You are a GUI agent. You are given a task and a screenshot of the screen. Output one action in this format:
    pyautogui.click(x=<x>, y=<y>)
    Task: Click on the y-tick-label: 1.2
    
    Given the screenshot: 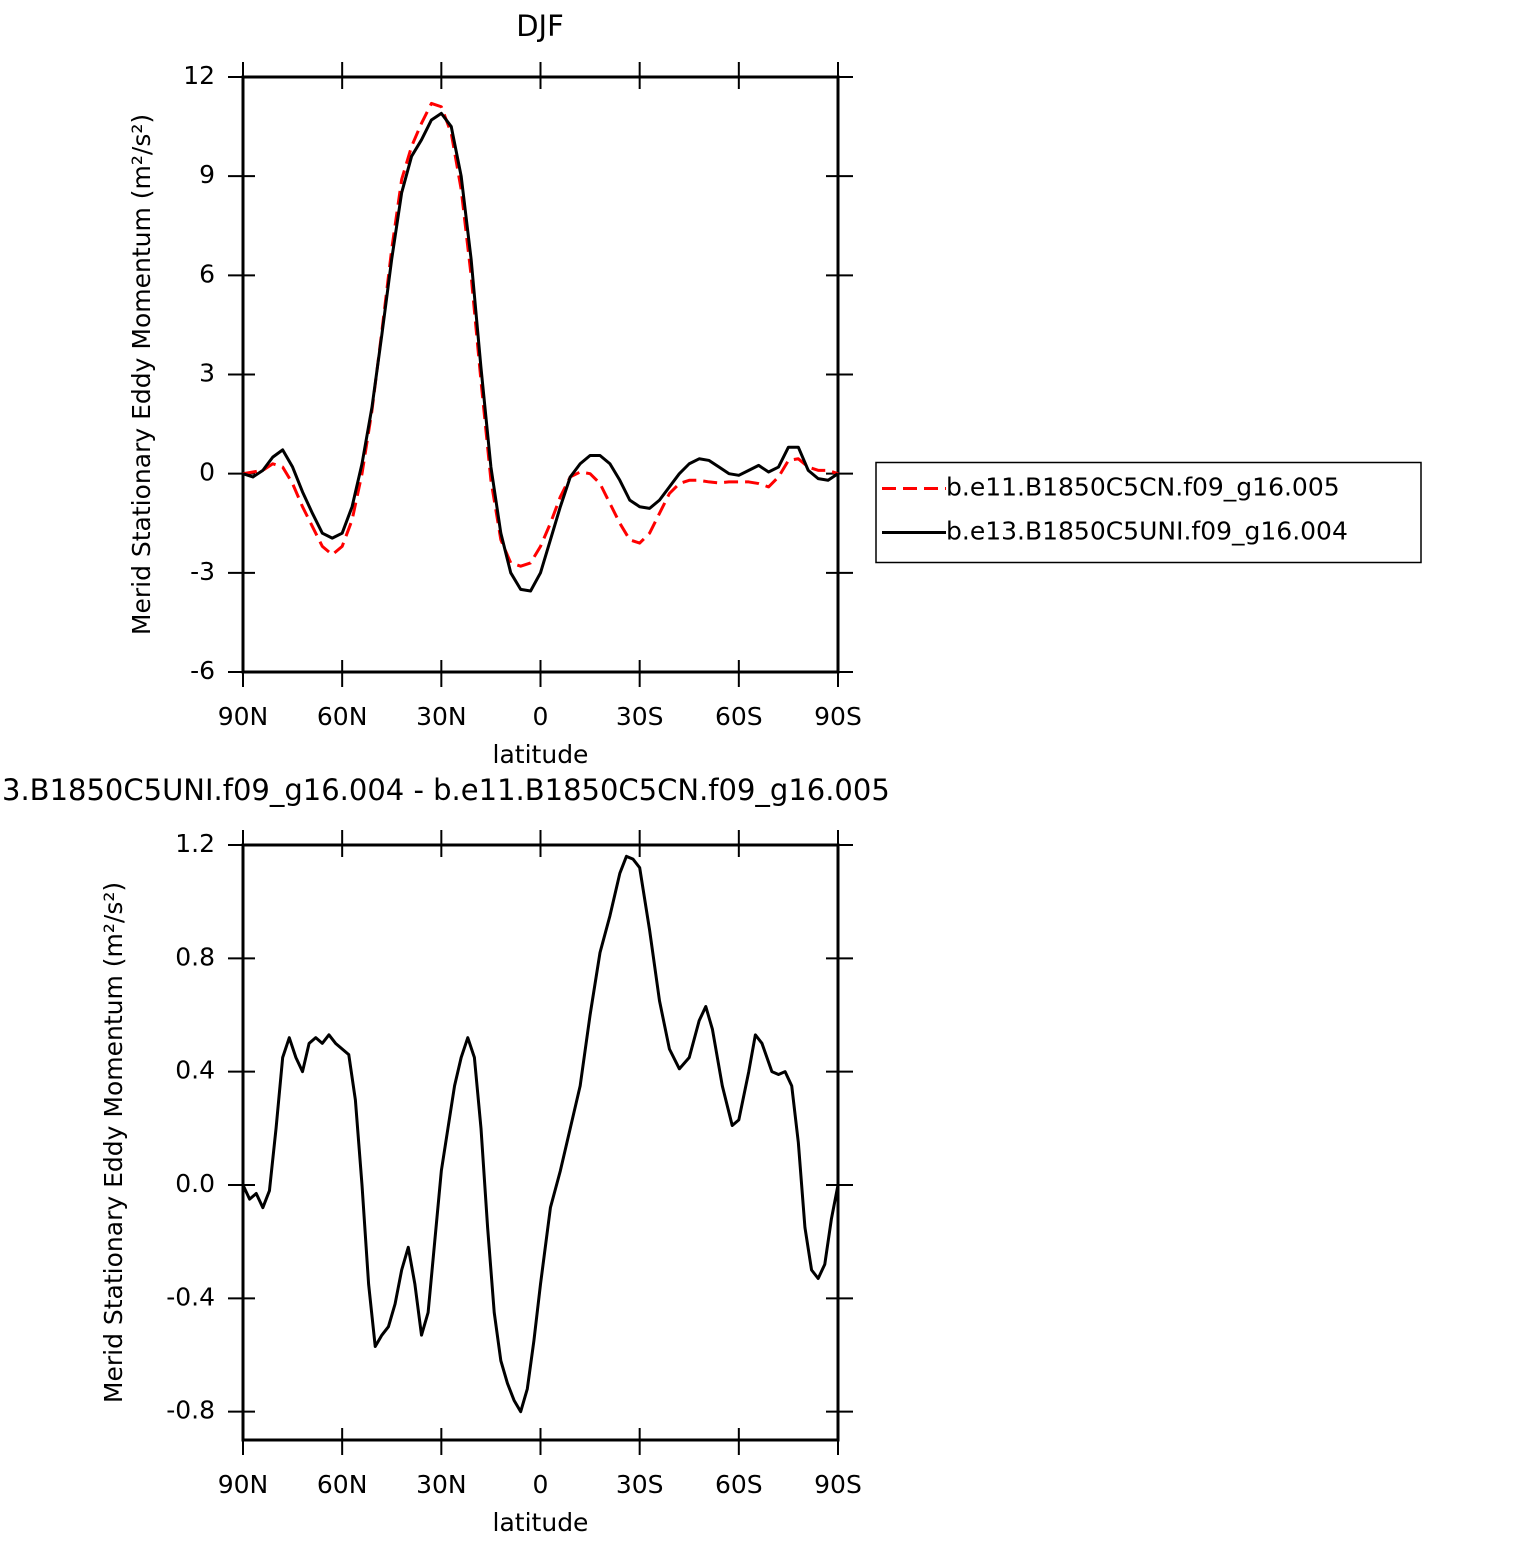 What is the action you would take?
    pyautogui.click(x=195, y=843)
    